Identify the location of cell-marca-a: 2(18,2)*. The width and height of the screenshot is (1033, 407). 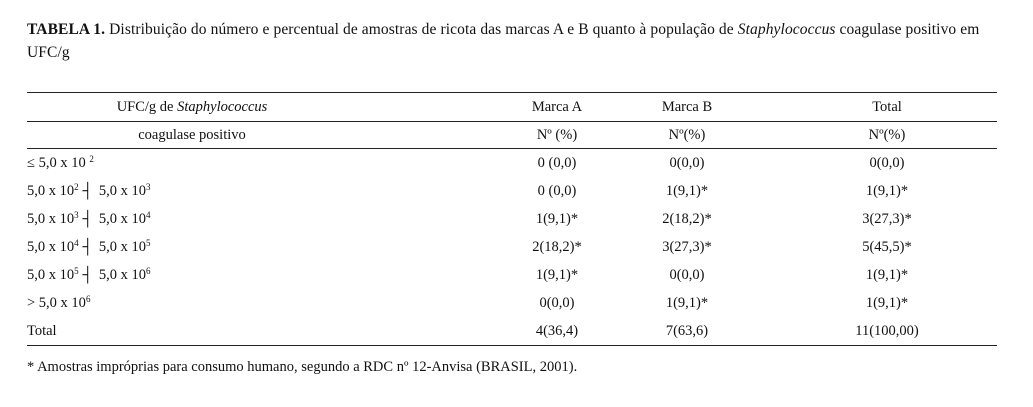
(557, 246).